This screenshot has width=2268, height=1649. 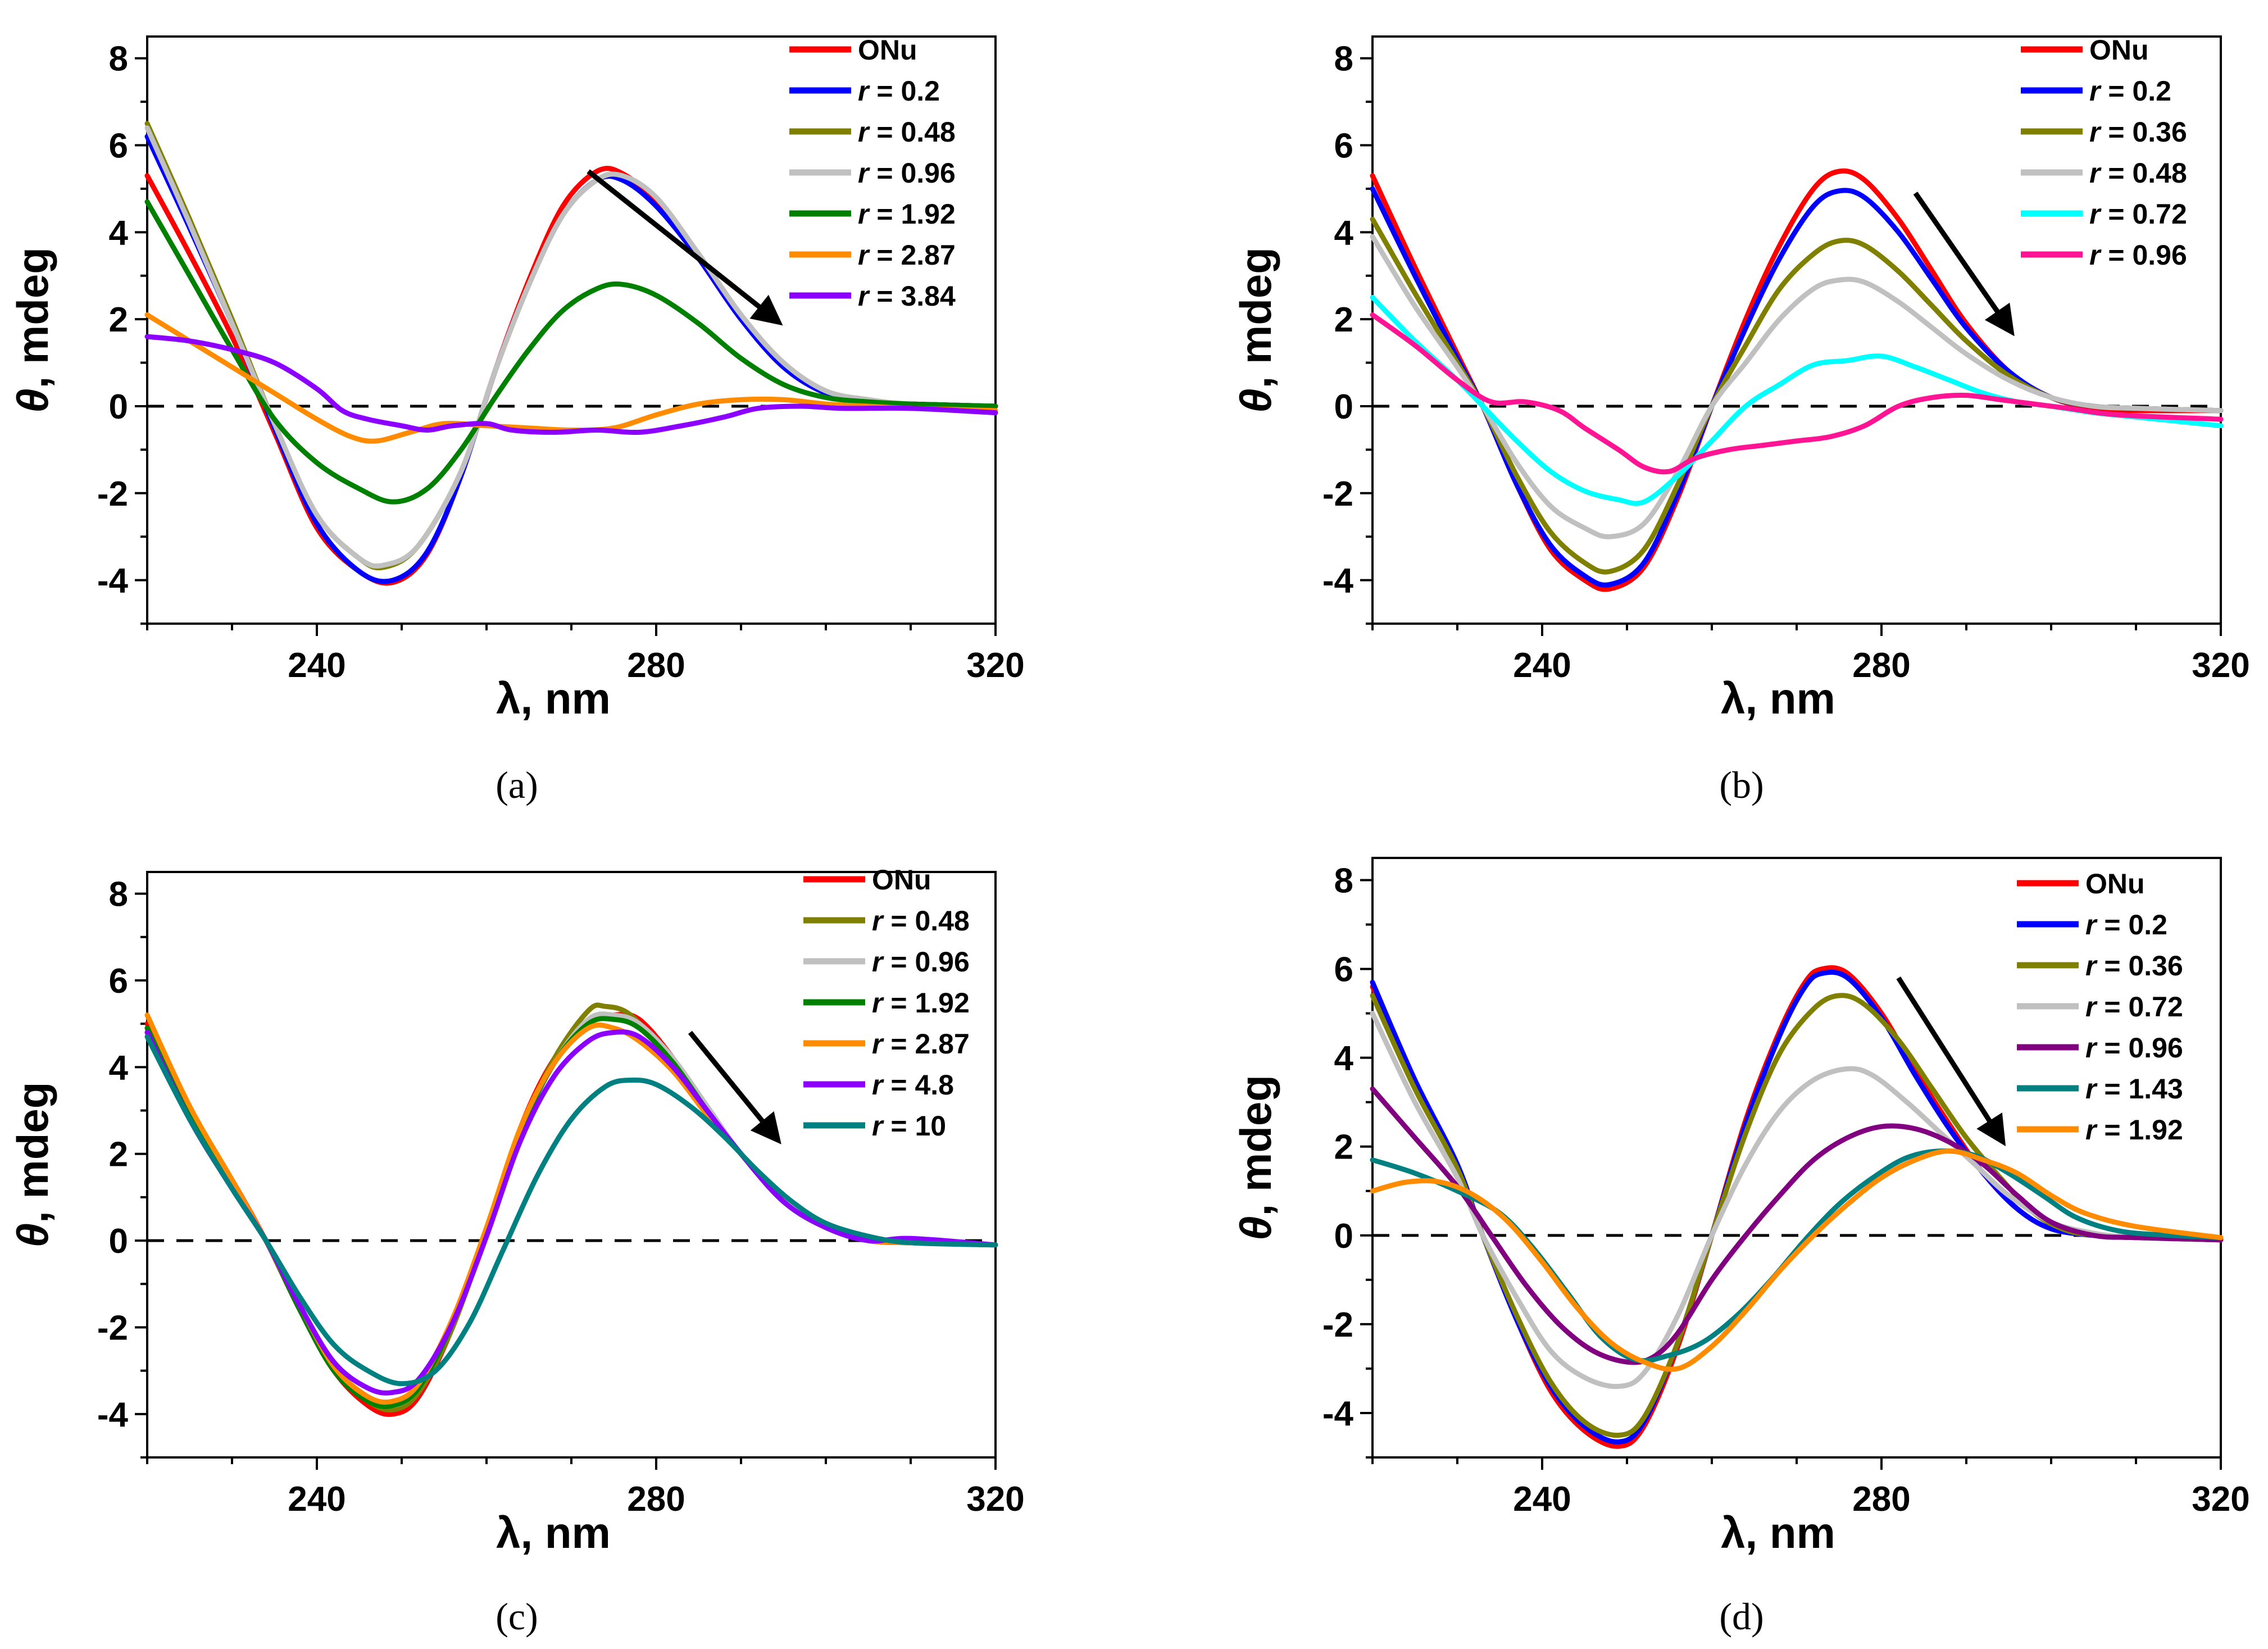 What do you see at coordinates (914, 1126) in the screenshot?
I see `legend-label-value: = 10` at bounding box center [914, 1126].